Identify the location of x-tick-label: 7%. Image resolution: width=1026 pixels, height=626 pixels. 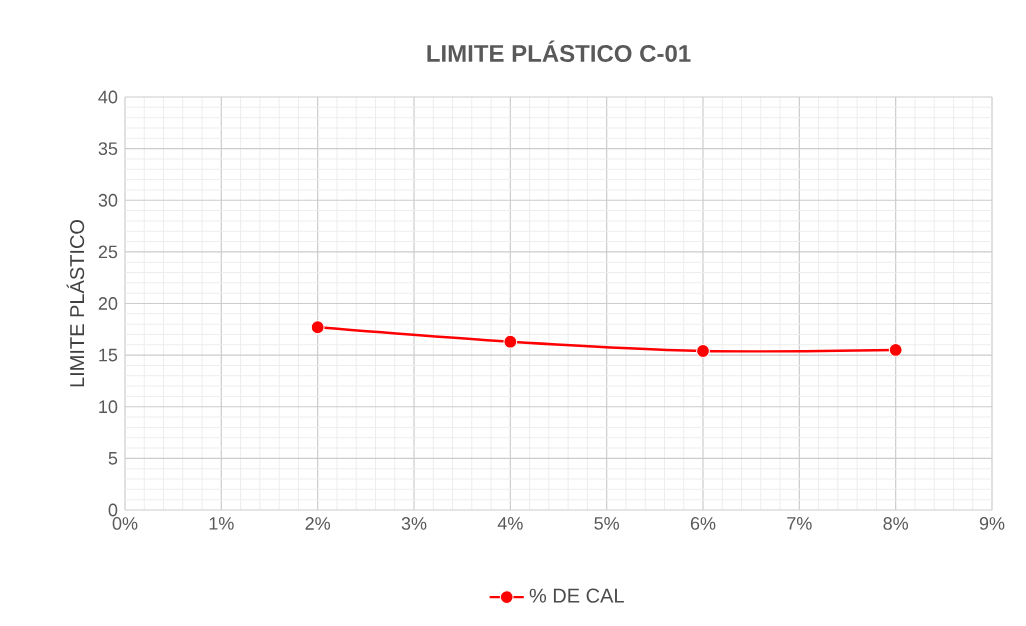
(799, 523).